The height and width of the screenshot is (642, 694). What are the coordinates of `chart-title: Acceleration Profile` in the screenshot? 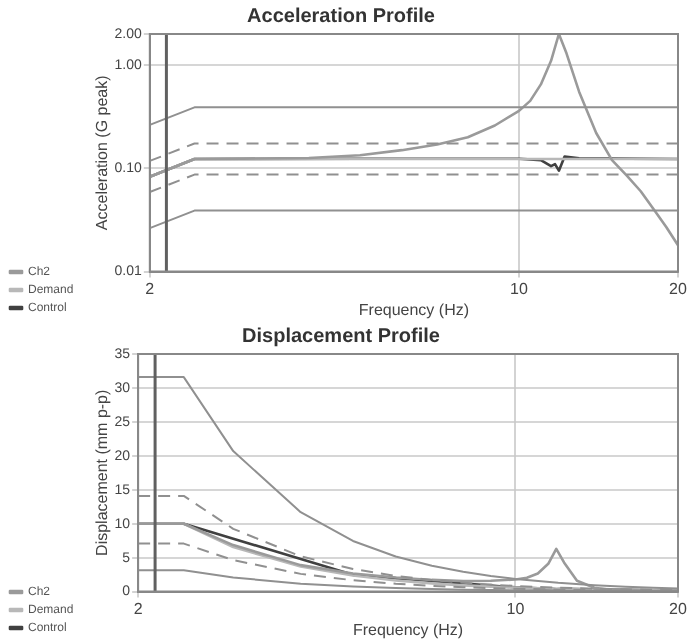 It's located at (341, 16).